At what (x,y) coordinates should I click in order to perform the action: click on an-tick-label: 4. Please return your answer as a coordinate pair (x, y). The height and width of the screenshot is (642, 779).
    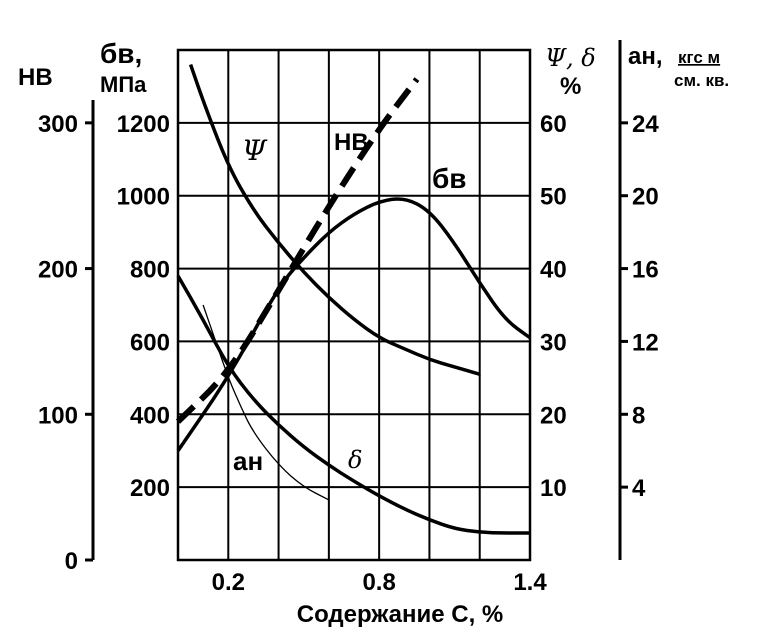
    Looking at the image, I should click on (639, 488).